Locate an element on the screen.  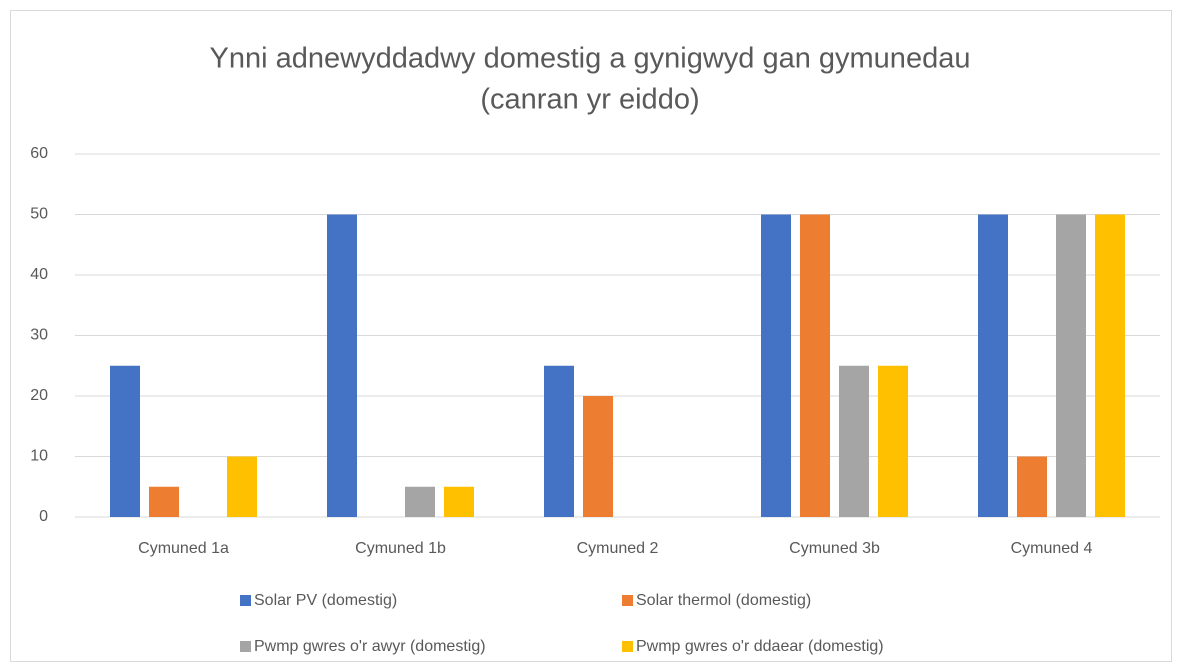
y-tick-label: 60 is located at coordinates (39, 153).